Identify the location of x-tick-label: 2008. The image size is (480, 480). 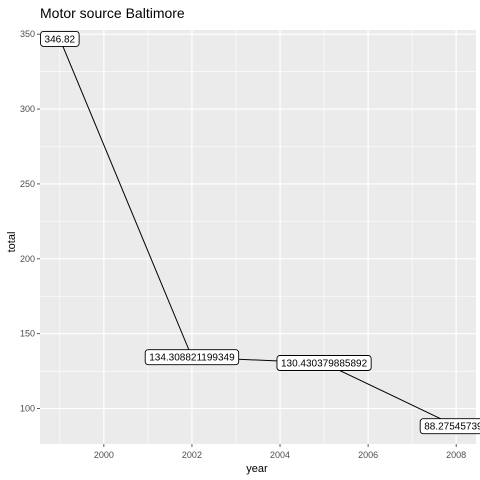
(456, 455).